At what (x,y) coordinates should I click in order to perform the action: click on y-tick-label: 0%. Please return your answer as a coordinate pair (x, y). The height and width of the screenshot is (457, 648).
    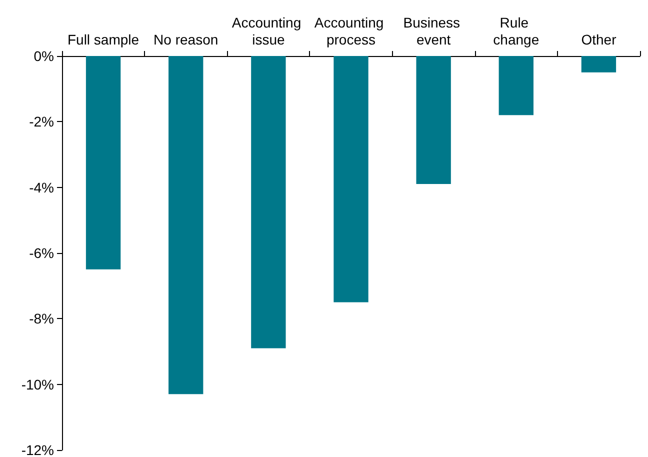
    Looking at the image, I should click on (44, 56).